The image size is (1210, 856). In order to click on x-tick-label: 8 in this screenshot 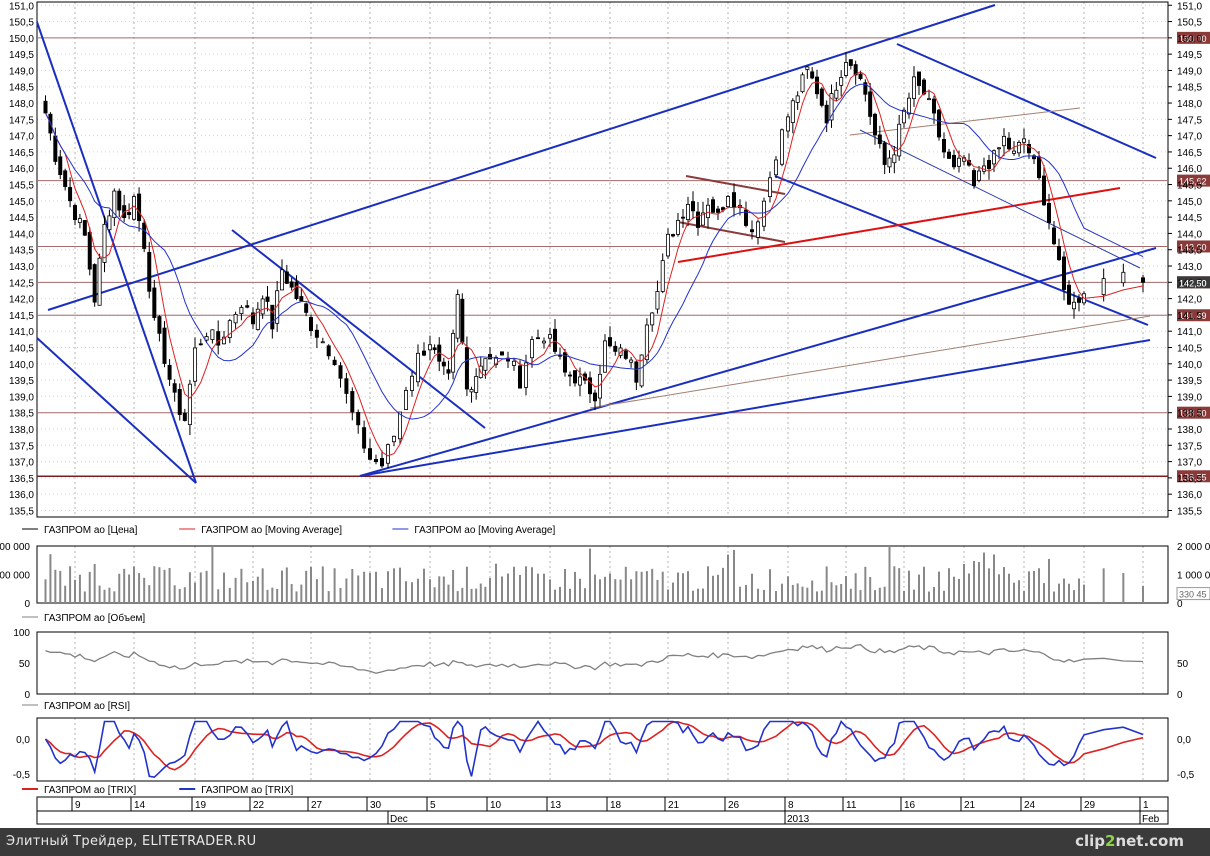, I will do `click(791, 805)`.